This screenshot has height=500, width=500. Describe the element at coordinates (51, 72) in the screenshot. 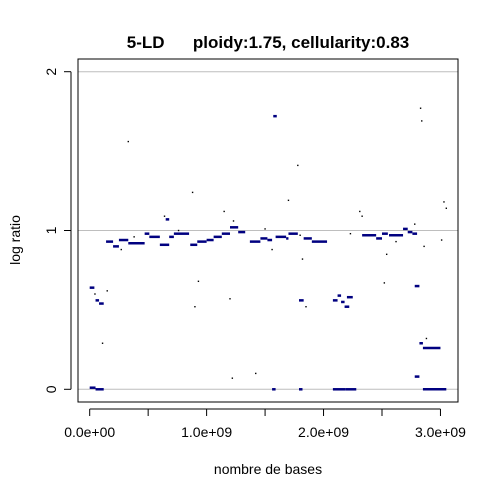

I see `y-tick-label: 2` at that location.